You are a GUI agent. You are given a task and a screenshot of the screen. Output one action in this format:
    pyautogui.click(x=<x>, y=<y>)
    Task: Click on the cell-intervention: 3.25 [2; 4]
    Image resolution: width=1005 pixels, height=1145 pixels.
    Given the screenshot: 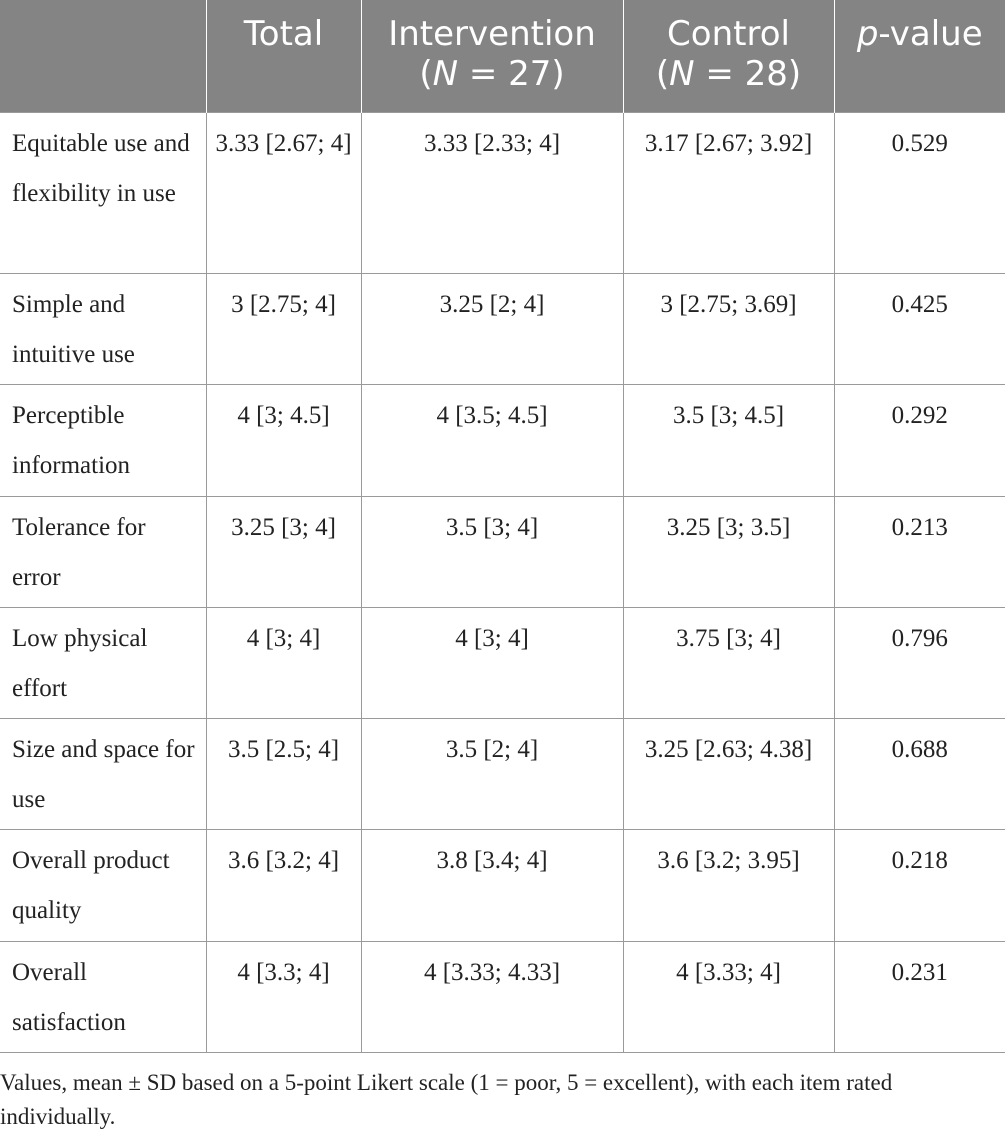 What is the action you would take?
    pyautogui.click(x=492, y=328)
    